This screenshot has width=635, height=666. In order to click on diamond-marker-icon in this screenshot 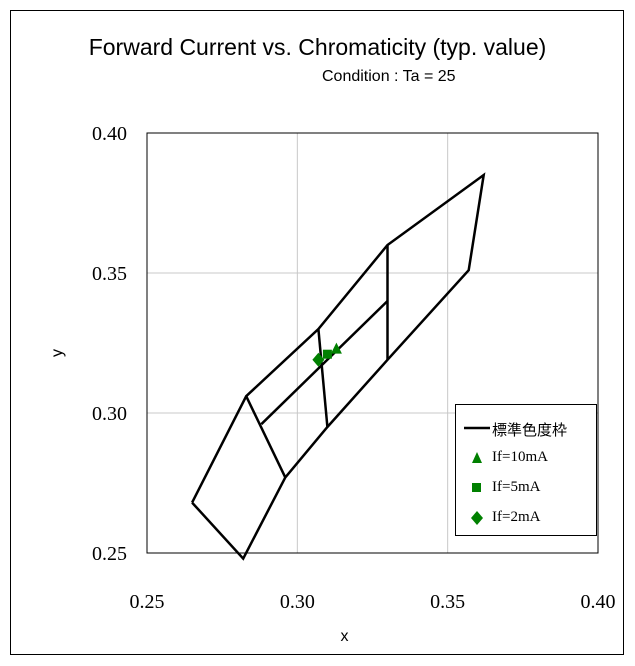, I will do `click(477, 518)`.